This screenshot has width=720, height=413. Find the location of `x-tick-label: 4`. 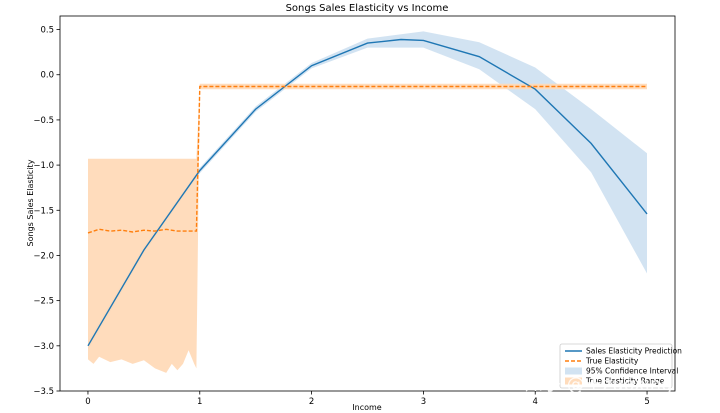

x-tick-label: 4 is located at coordinates (535, 402).